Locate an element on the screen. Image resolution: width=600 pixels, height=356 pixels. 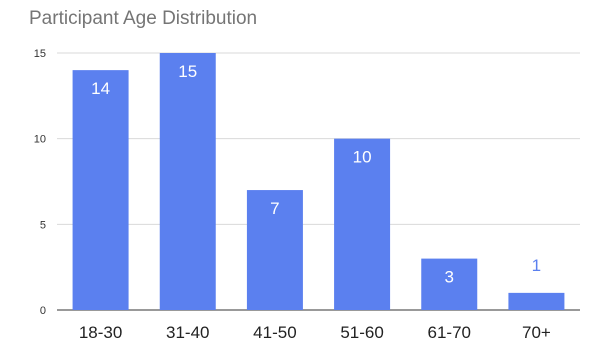
x-tick-label: 18-30 is located at coordinates (100, 332).